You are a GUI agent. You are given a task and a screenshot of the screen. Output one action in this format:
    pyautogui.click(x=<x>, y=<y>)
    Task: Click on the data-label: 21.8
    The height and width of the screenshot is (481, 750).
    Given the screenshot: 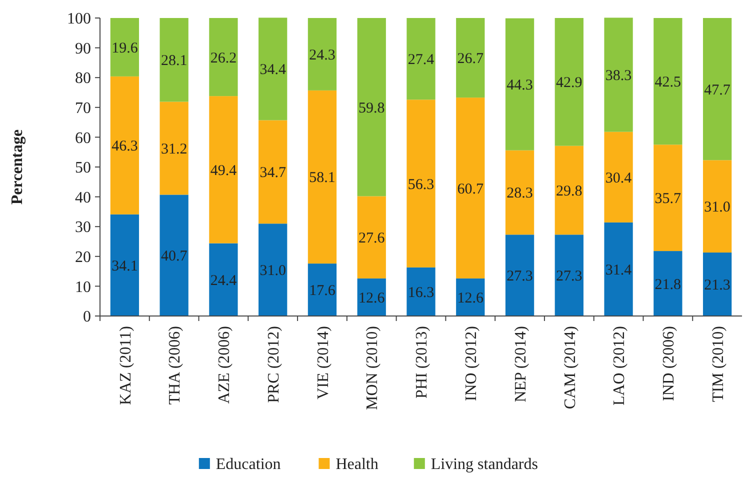 What is the action you would take?
    pyautogui.click(x=668, y=284)
    